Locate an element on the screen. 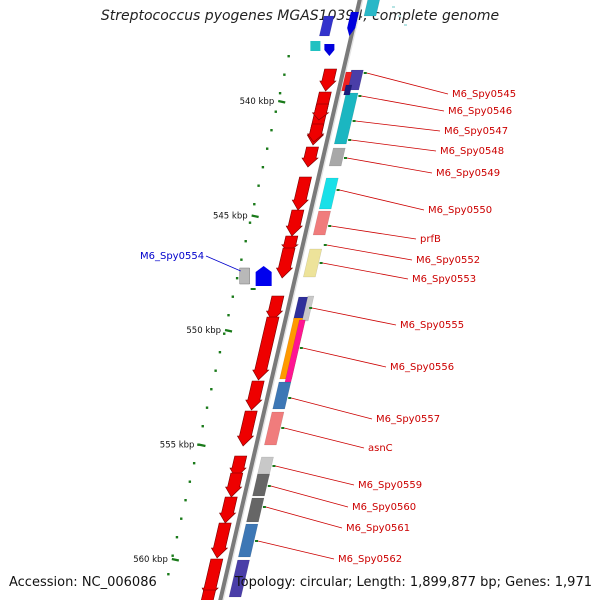 The height and width of the screenshot is (600, 600). gene-label: M6_Spy0560 is located at coordinates (384, 507).